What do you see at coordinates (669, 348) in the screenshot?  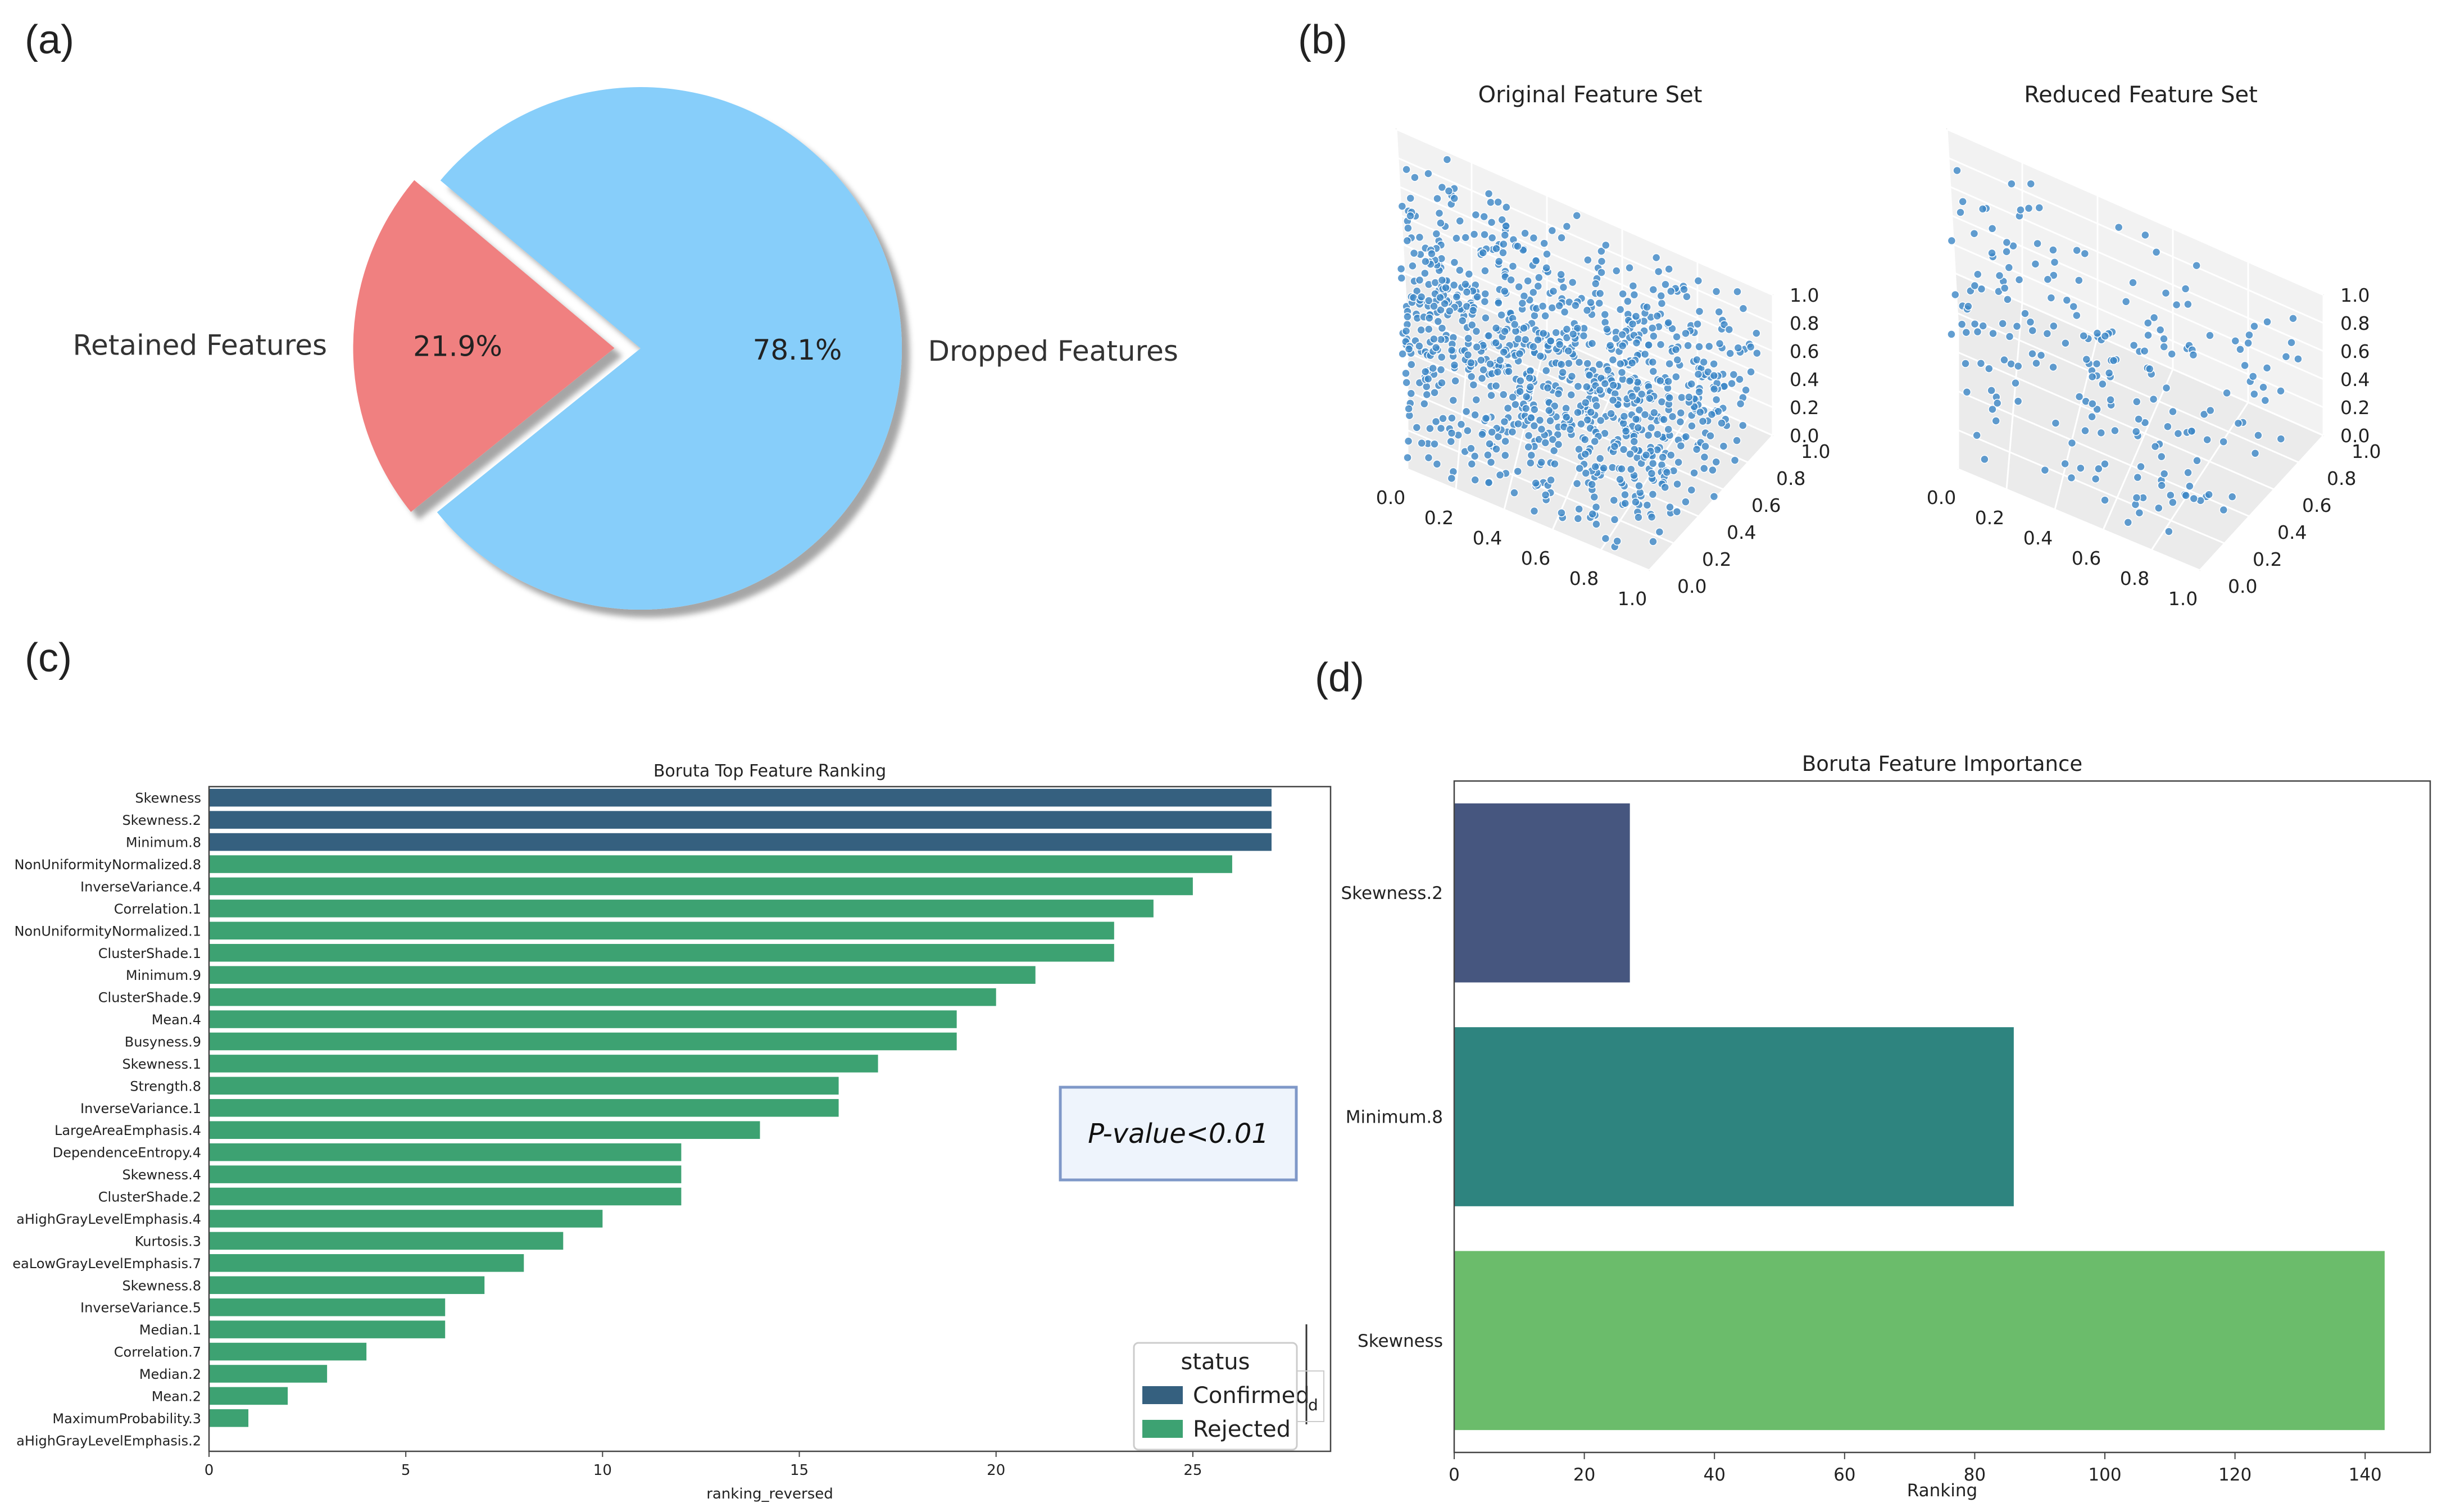 I see `pie-slice-dropped-features` at bounding box center [669, 348].